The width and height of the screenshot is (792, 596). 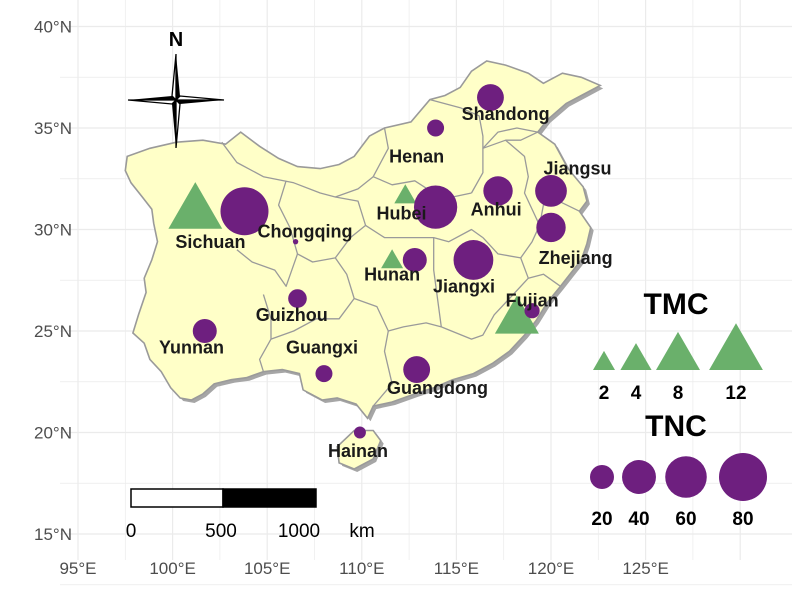 What do you see at coordinates (195, 205) in the screenshot?
I see `tmc-marker-sichuan` at bounding box center [195, 205].